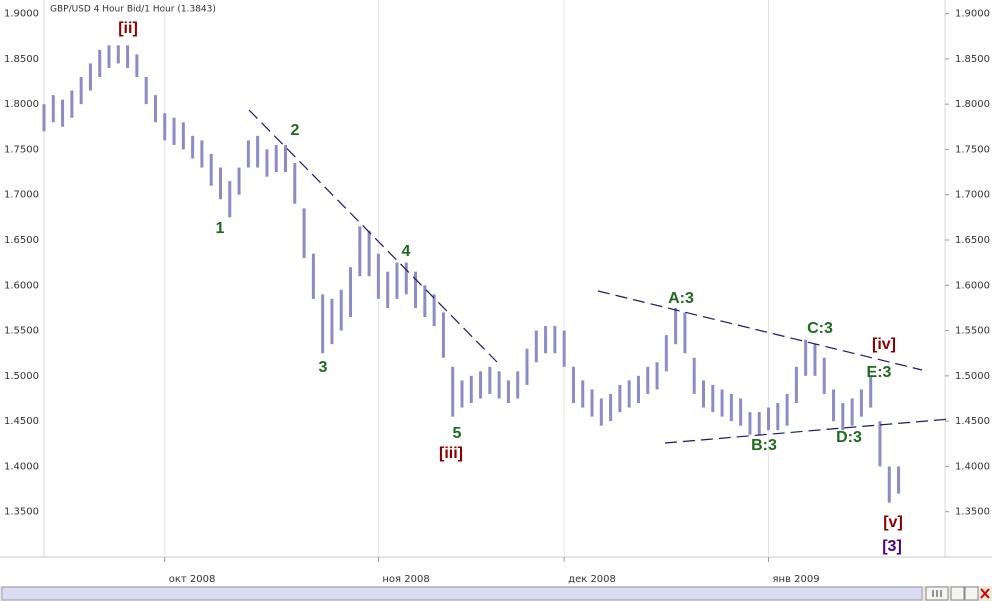 This screenshot has height=601, width=992. What do you see at coordinates (462, 593) in the screenshot?
I see `scrollbar-thumb` at bounding box center [462, 593].